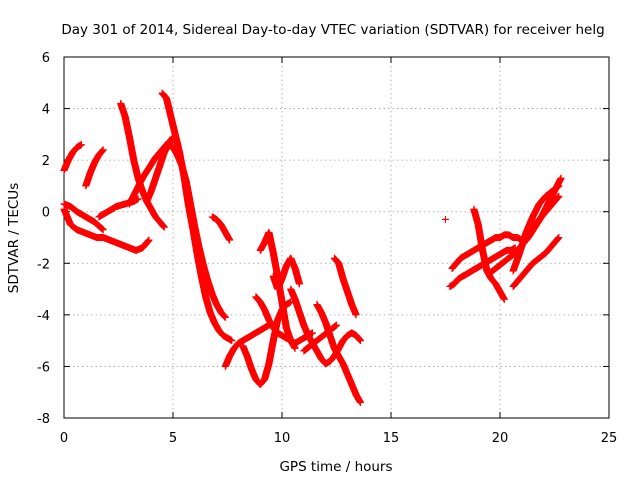 This screenshot has width=640, height=480. I want to click on x-tick-label: 25, so click(609, 438).